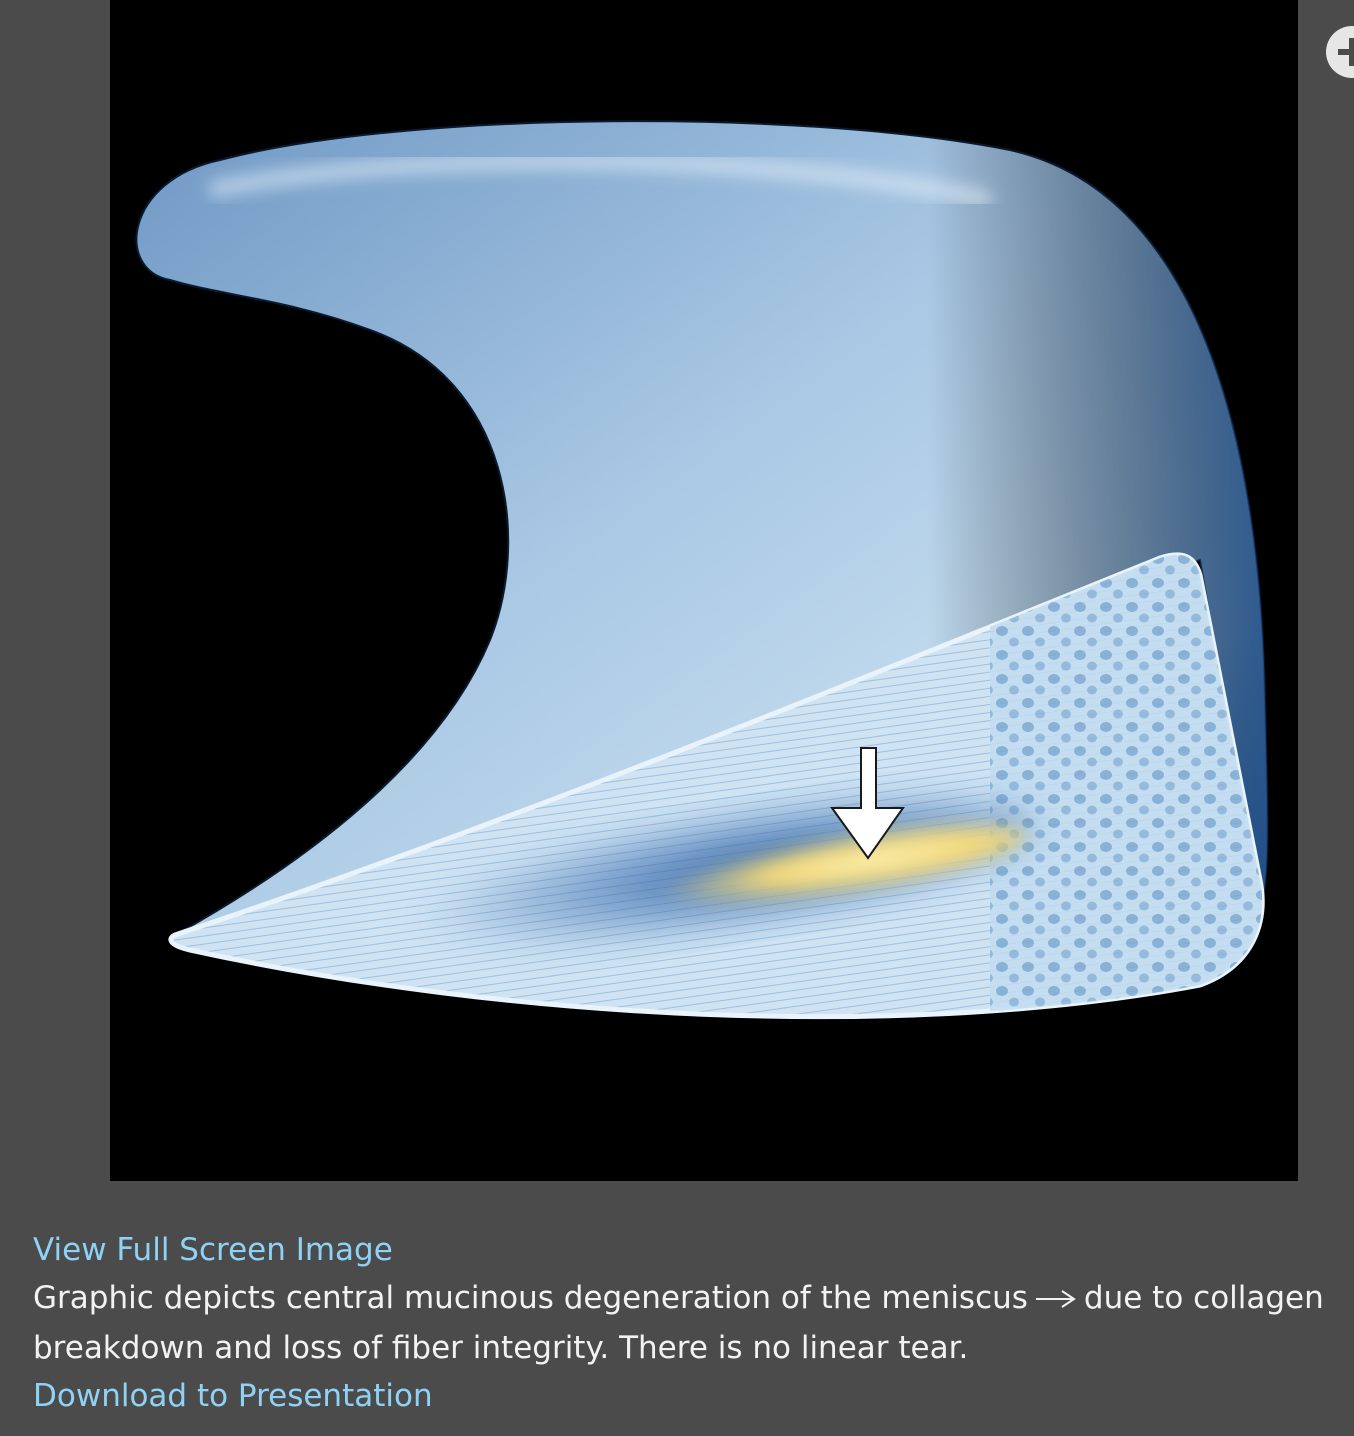 This screenshot has width=1354, height=1436. I want to click on view-full-screen-link: View Full Screen Image, so click(213, 1250).